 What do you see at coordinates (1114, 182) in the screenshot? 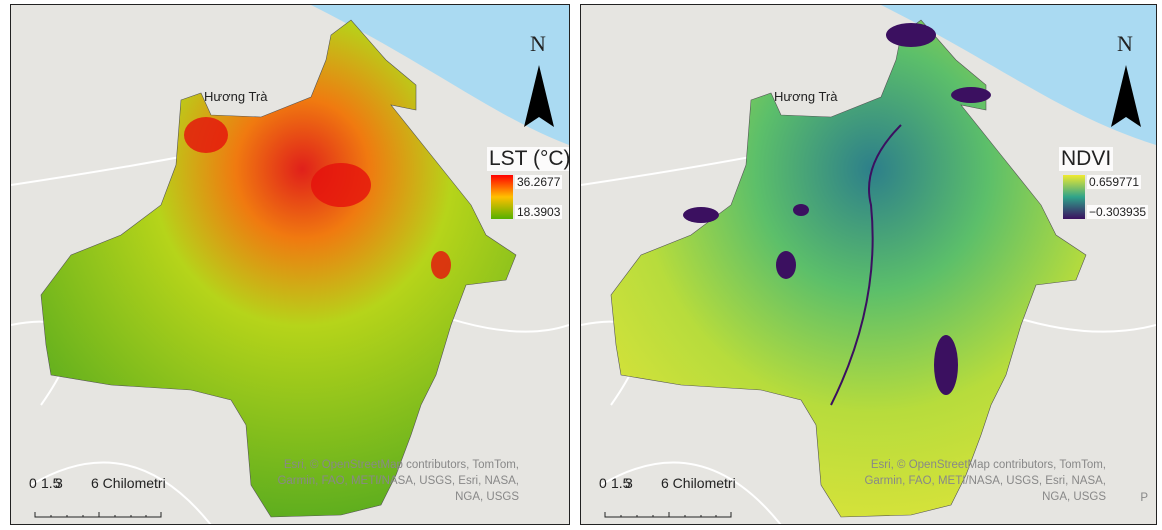
I see `legend-max: 0.659771` at bounding box center [1114, 182].